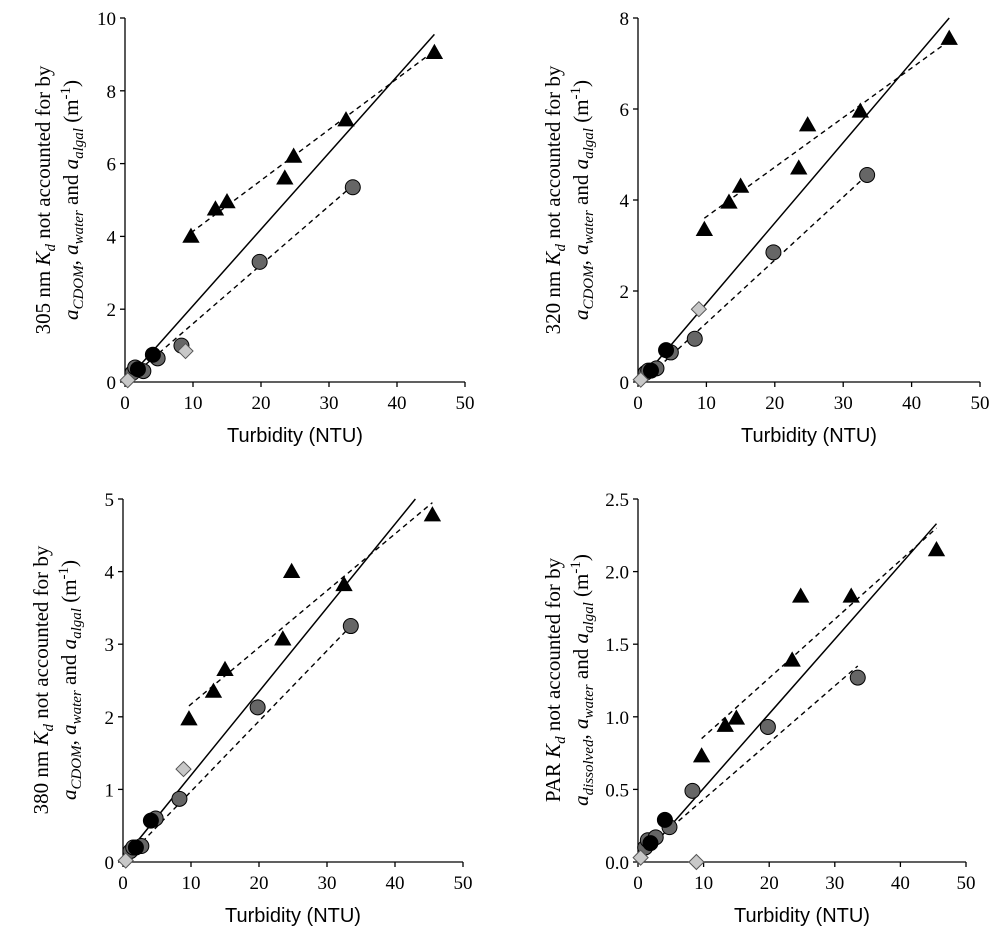 Image resolution: width=1008 pixels, height=946 pixels. What do you see at coordinates (43, 679) in the screenshot?
I see `y-axis-label-line-1: 380 nm Kd not accounted for by` at bounding box center [43, 679].